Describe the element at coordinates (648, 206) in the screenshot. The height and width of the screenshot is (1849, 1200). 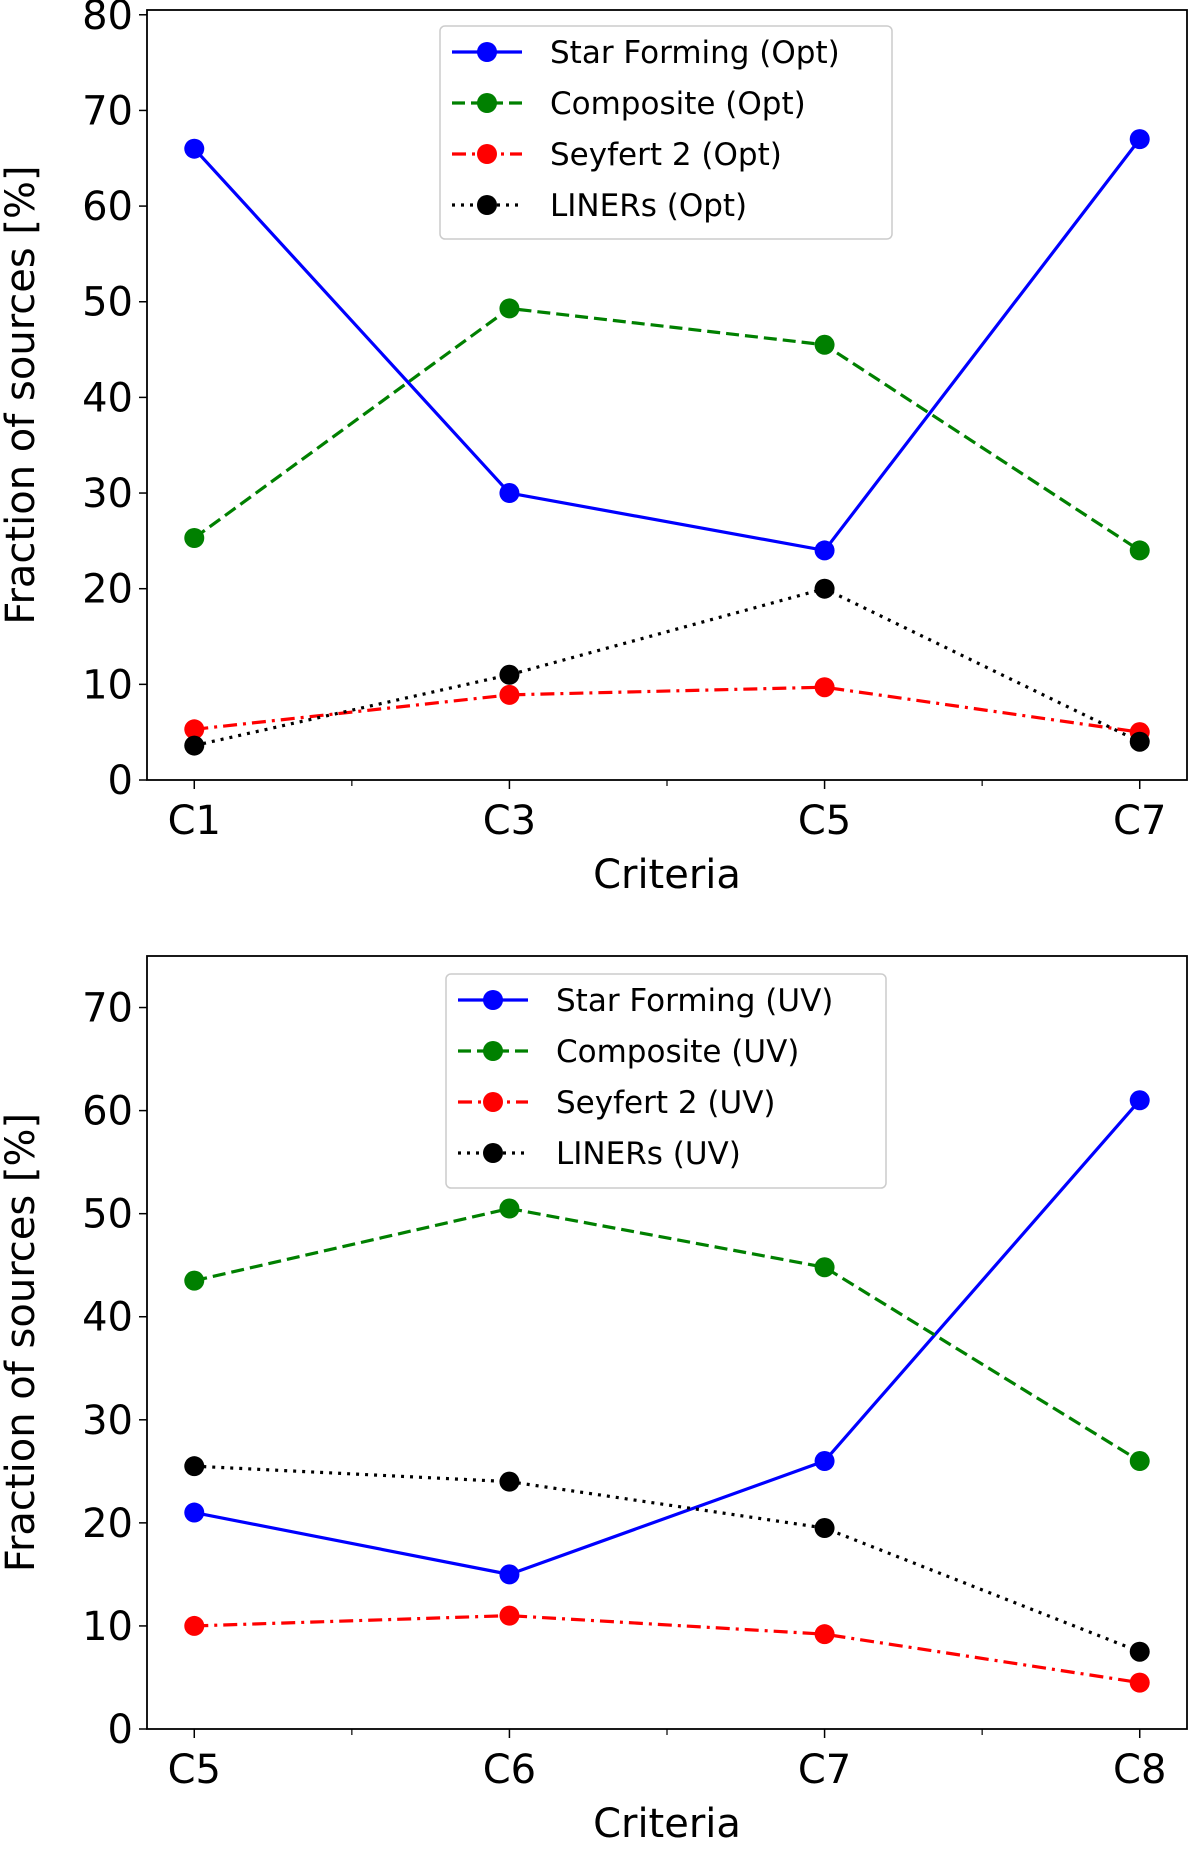
I see `legend-label: LINERs (Opt)` at that location.